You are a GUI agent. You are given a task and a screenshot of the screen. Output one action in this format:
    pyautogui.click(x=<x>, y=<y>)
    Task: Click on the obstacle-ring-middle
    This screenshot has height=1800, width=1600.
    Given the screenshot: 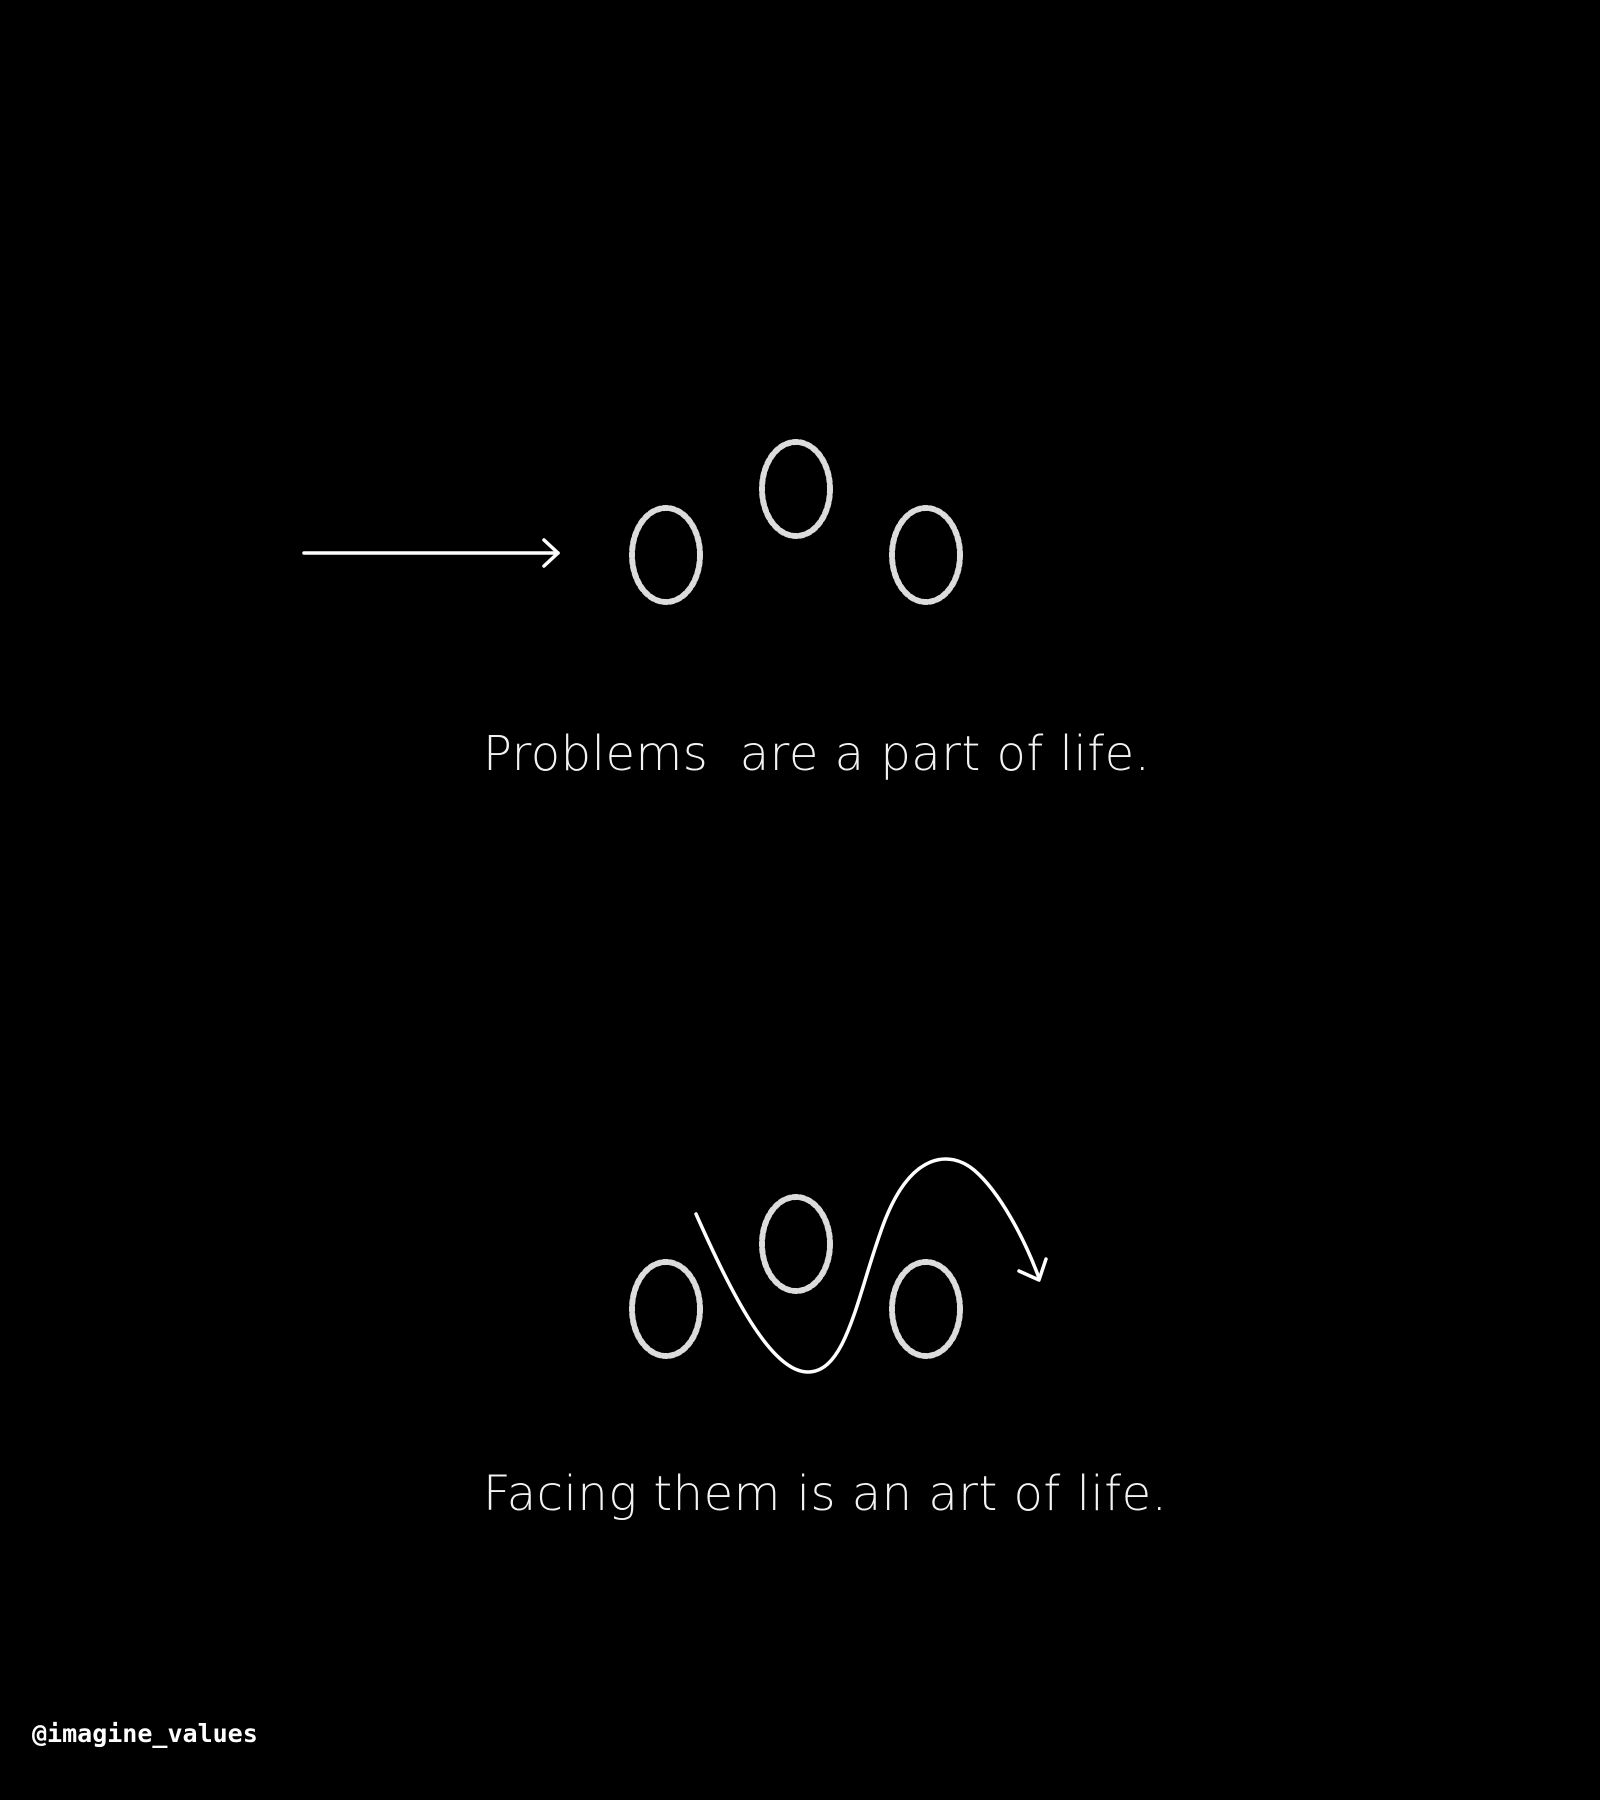 What is the action you would take?
    pyautogui.click(x=796, y=489)
    